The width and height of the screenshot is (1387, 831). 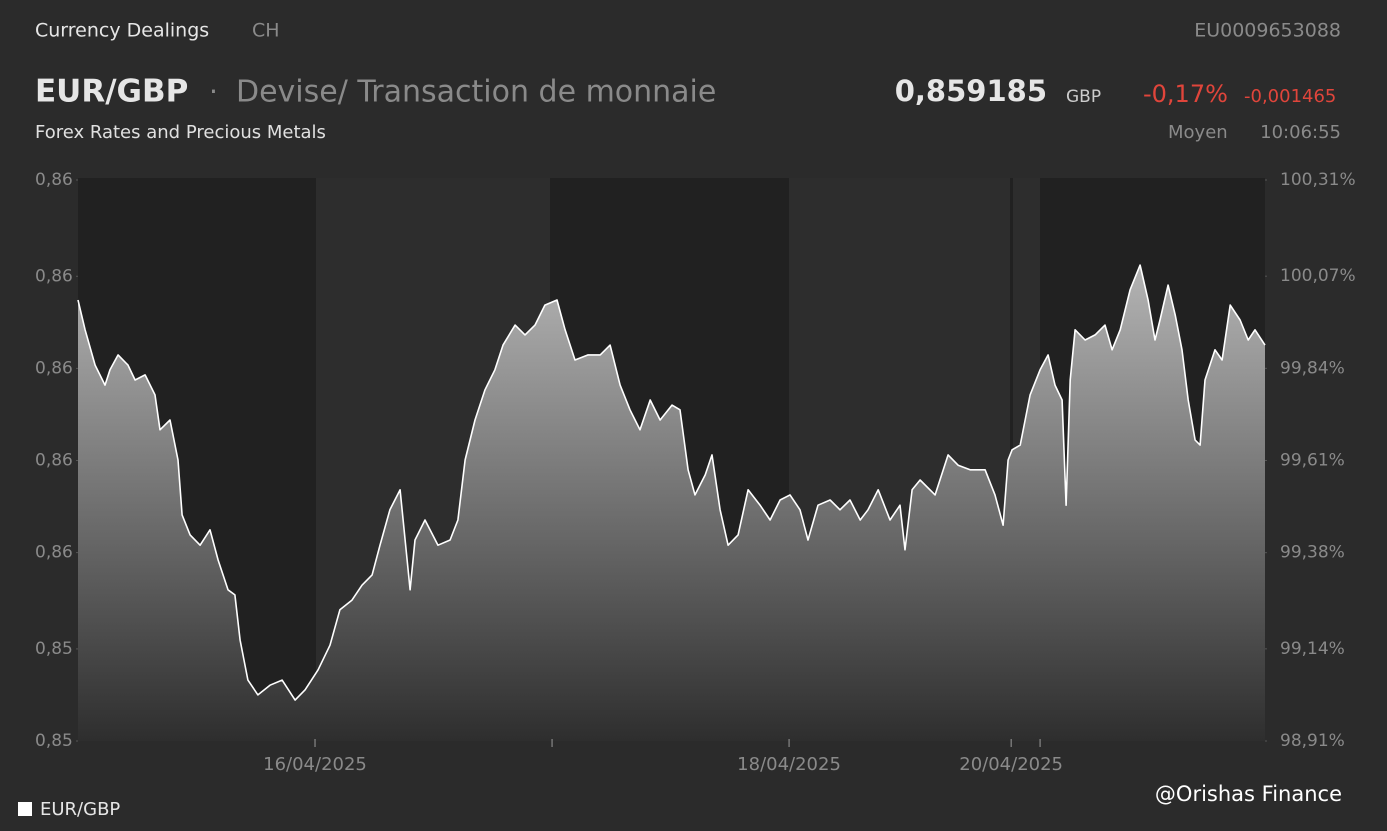 What do you see at coordinates (315, 764) in the screenshot?
I see `x-tick-label: 16/04/2025` at bounding box center [315, 764].